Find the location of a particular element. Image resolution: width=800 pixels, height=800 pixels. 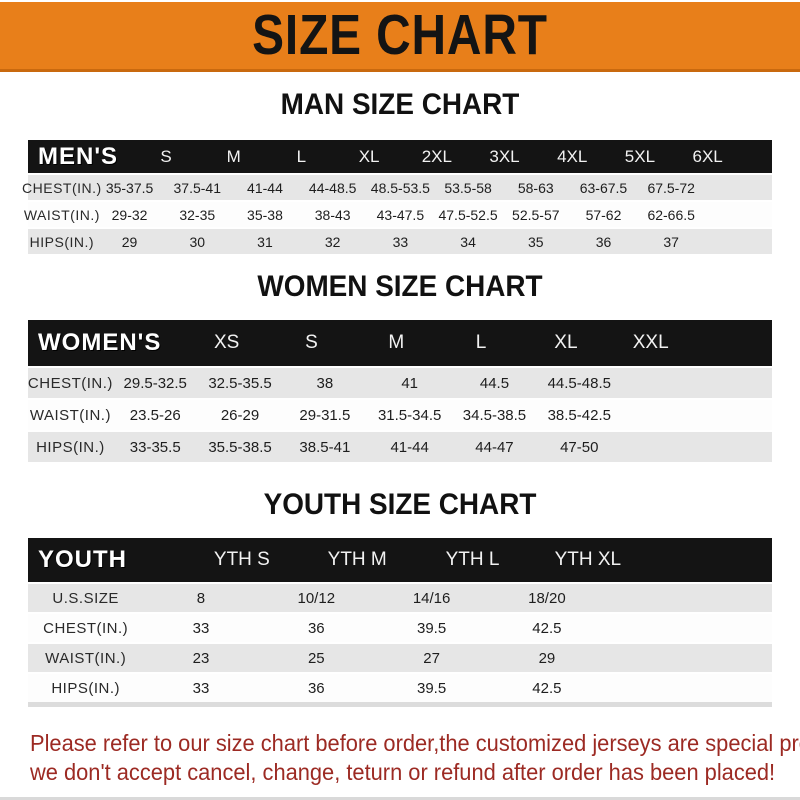

size-column-header: YTH S is located at coordinates (241, 559).